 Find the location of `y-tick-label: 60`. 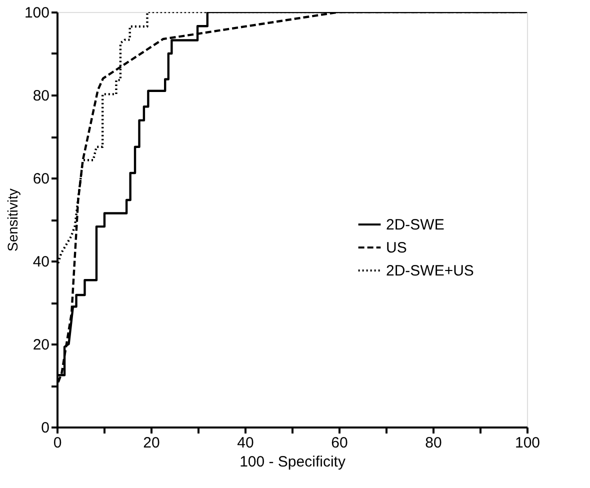

y-tick-label: 60 is located at coordinates (41, 179).